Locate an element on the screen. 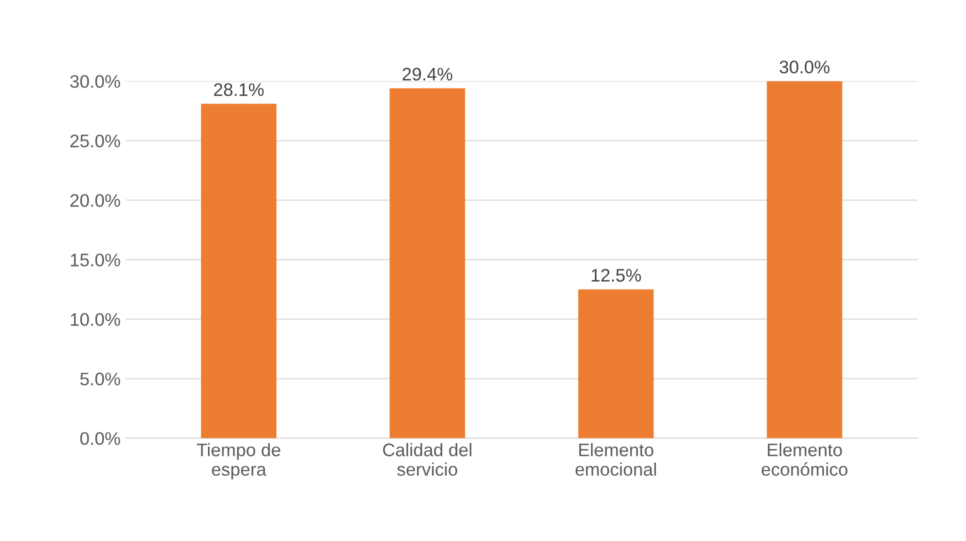 This screenshot has height=541, width=966. y-tick-label: 5.0% is located at coordinates (100, 379).